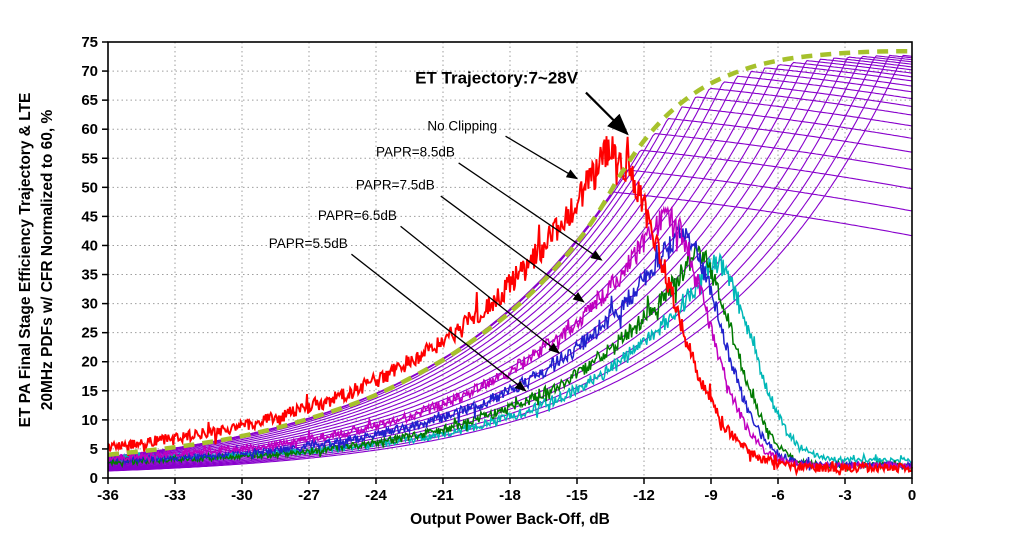 This screenshot has width=1015, height=538. I want to click on y-tick-label: 25, so click(89, 333).